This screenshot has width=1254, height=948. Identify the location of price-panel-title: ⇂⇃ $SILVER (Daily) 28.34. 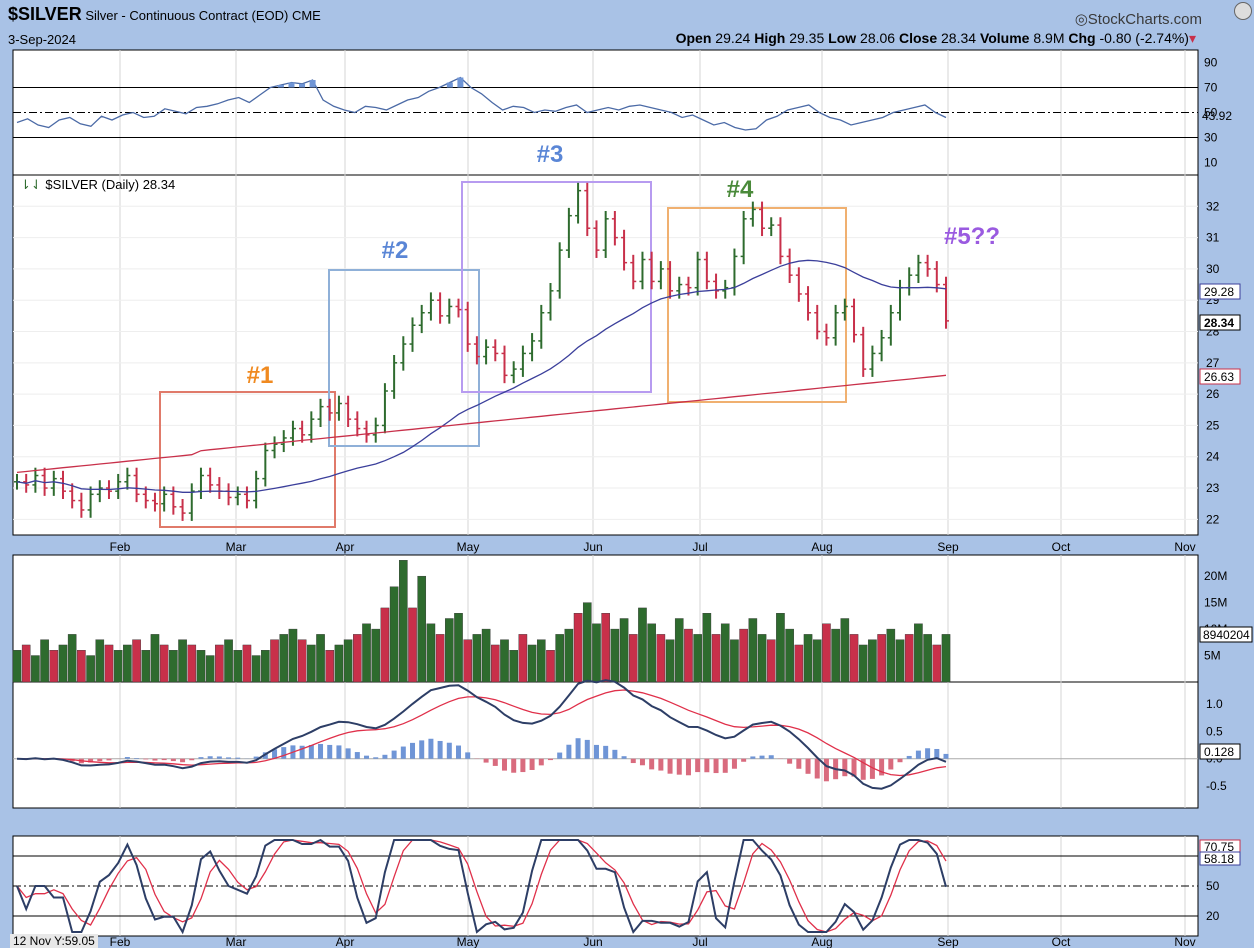
(97, 184).